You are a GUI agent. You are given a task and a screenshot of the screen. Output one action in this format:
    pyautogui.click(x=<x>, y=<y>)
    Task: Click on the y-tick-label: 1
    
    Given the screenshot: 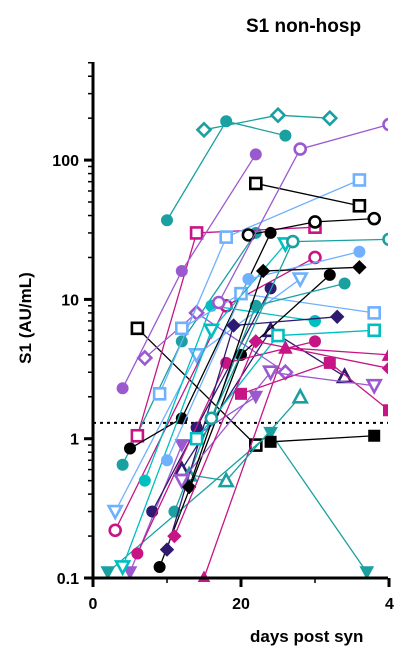 What is the action you would take?
    pyautogui.click(x=74, y=440)
    